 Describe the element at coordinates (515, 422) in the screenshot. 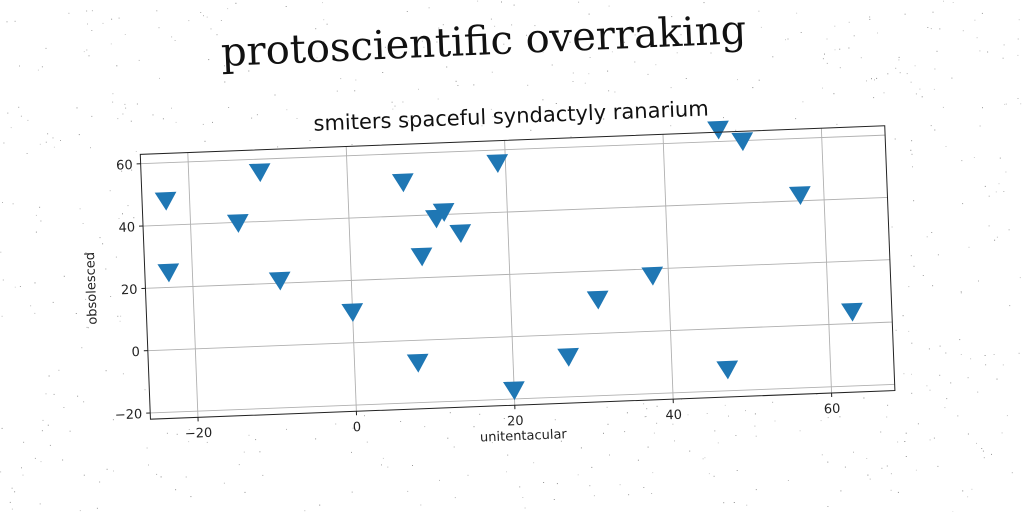

I see `x-tick-label: 20` at that location.